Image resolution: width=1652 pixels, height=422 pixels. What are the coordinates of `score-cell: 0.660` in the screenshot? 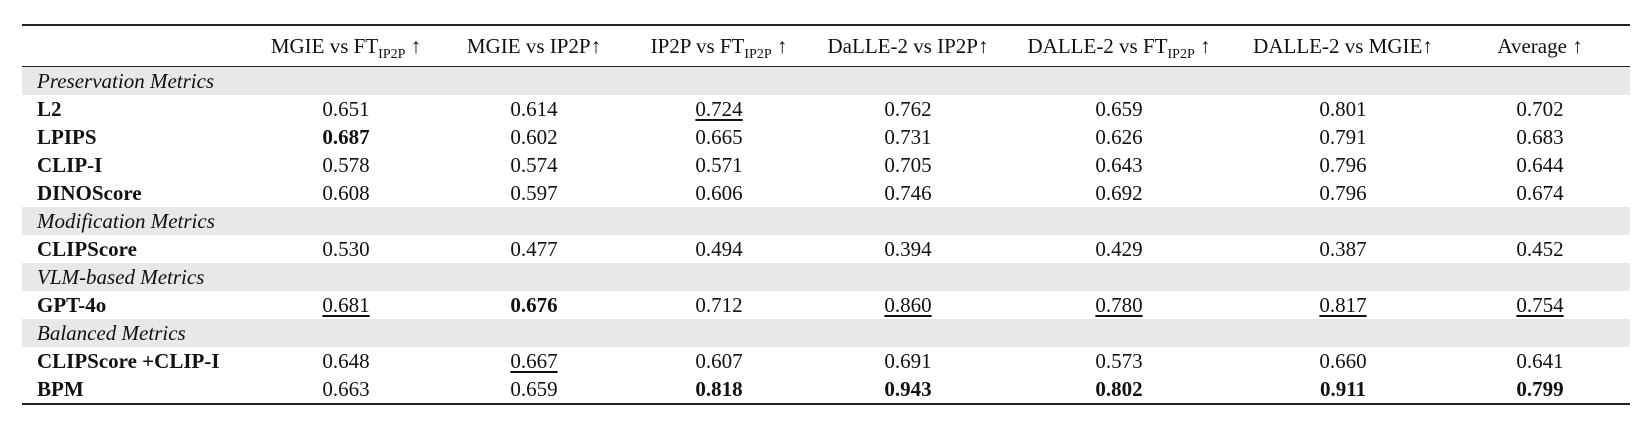 It's located at (1343, 361).